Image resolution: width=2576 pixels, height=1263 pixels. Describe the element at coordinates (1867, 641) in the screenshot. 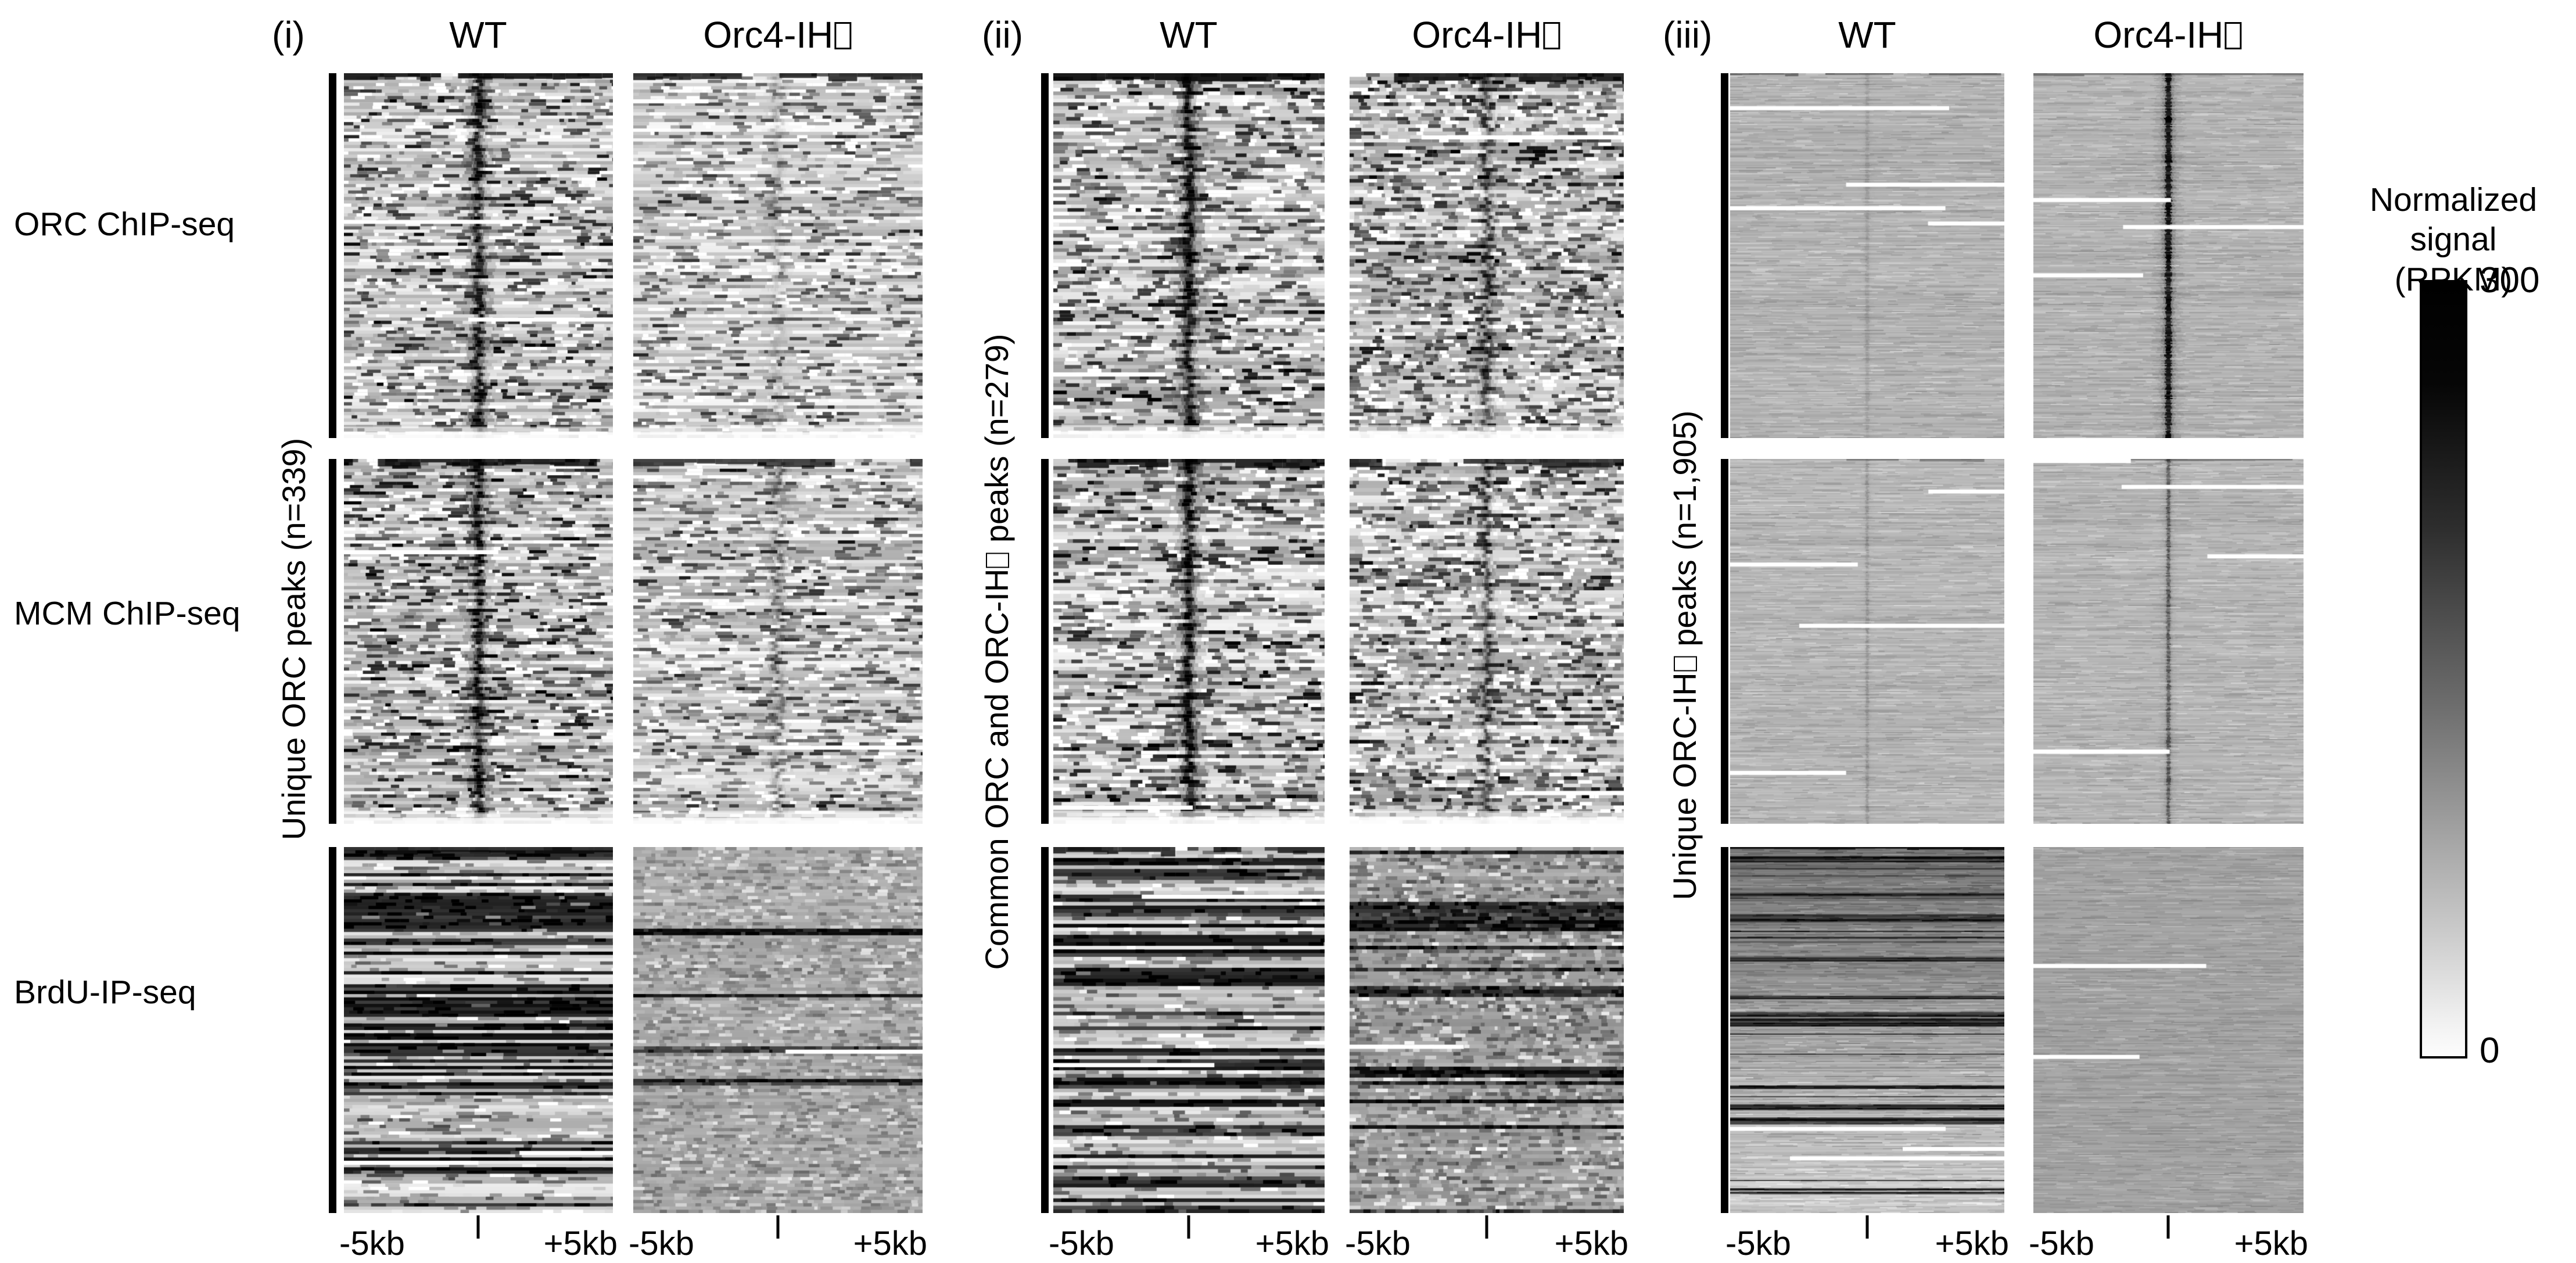

I see `heatmap-iii-mcm-wt` at that location.